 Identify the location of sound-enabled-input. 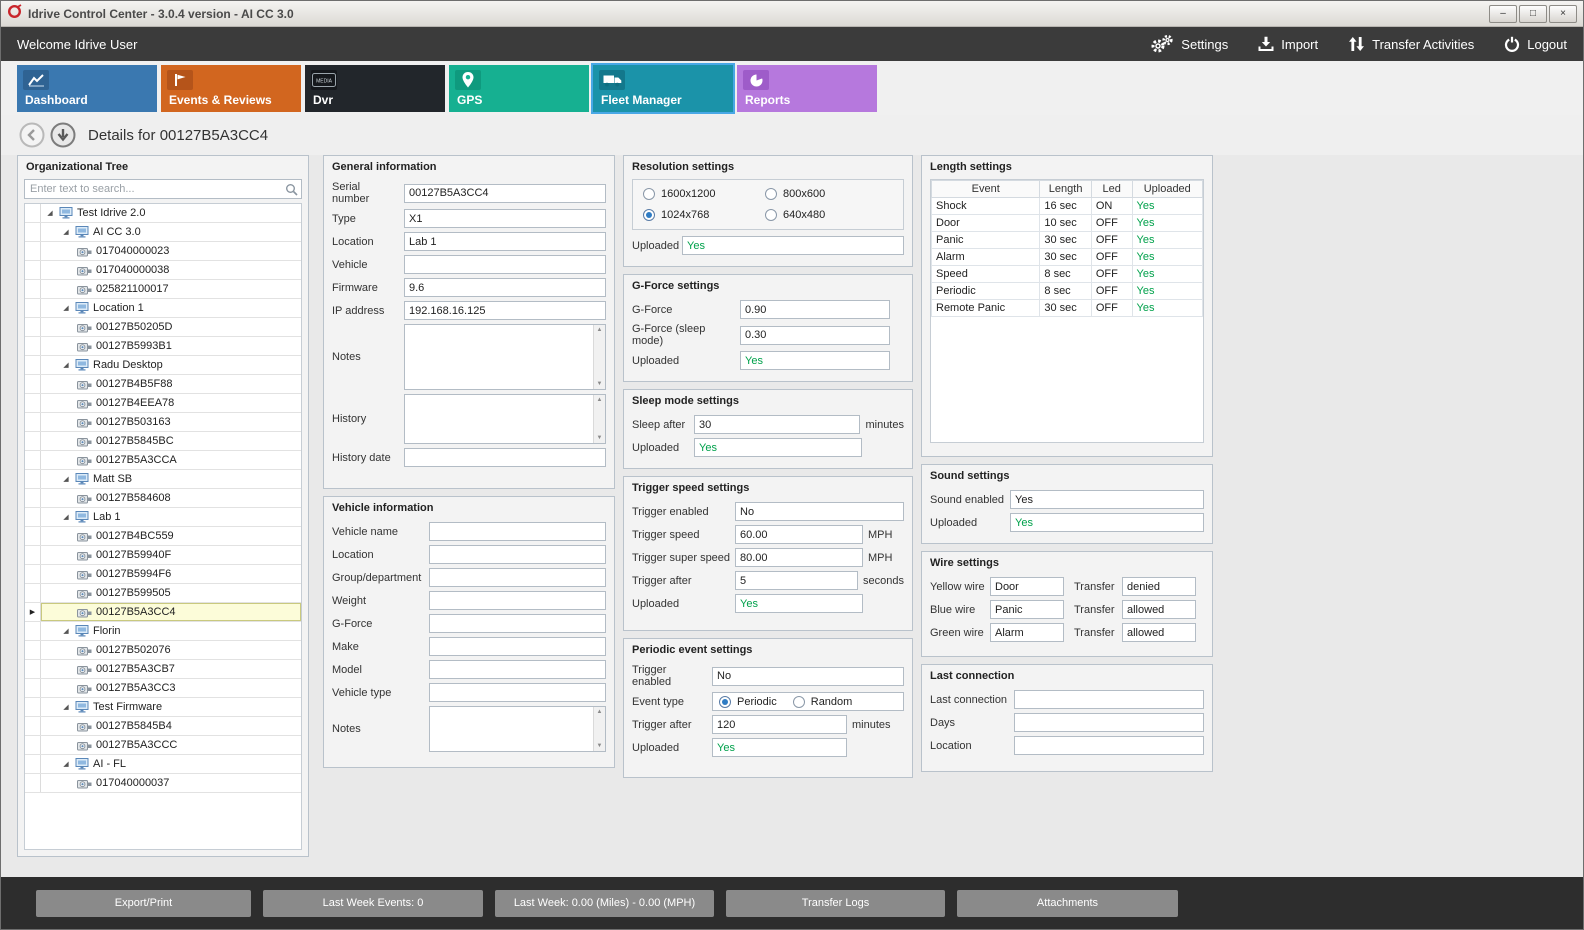
(1107, 499).